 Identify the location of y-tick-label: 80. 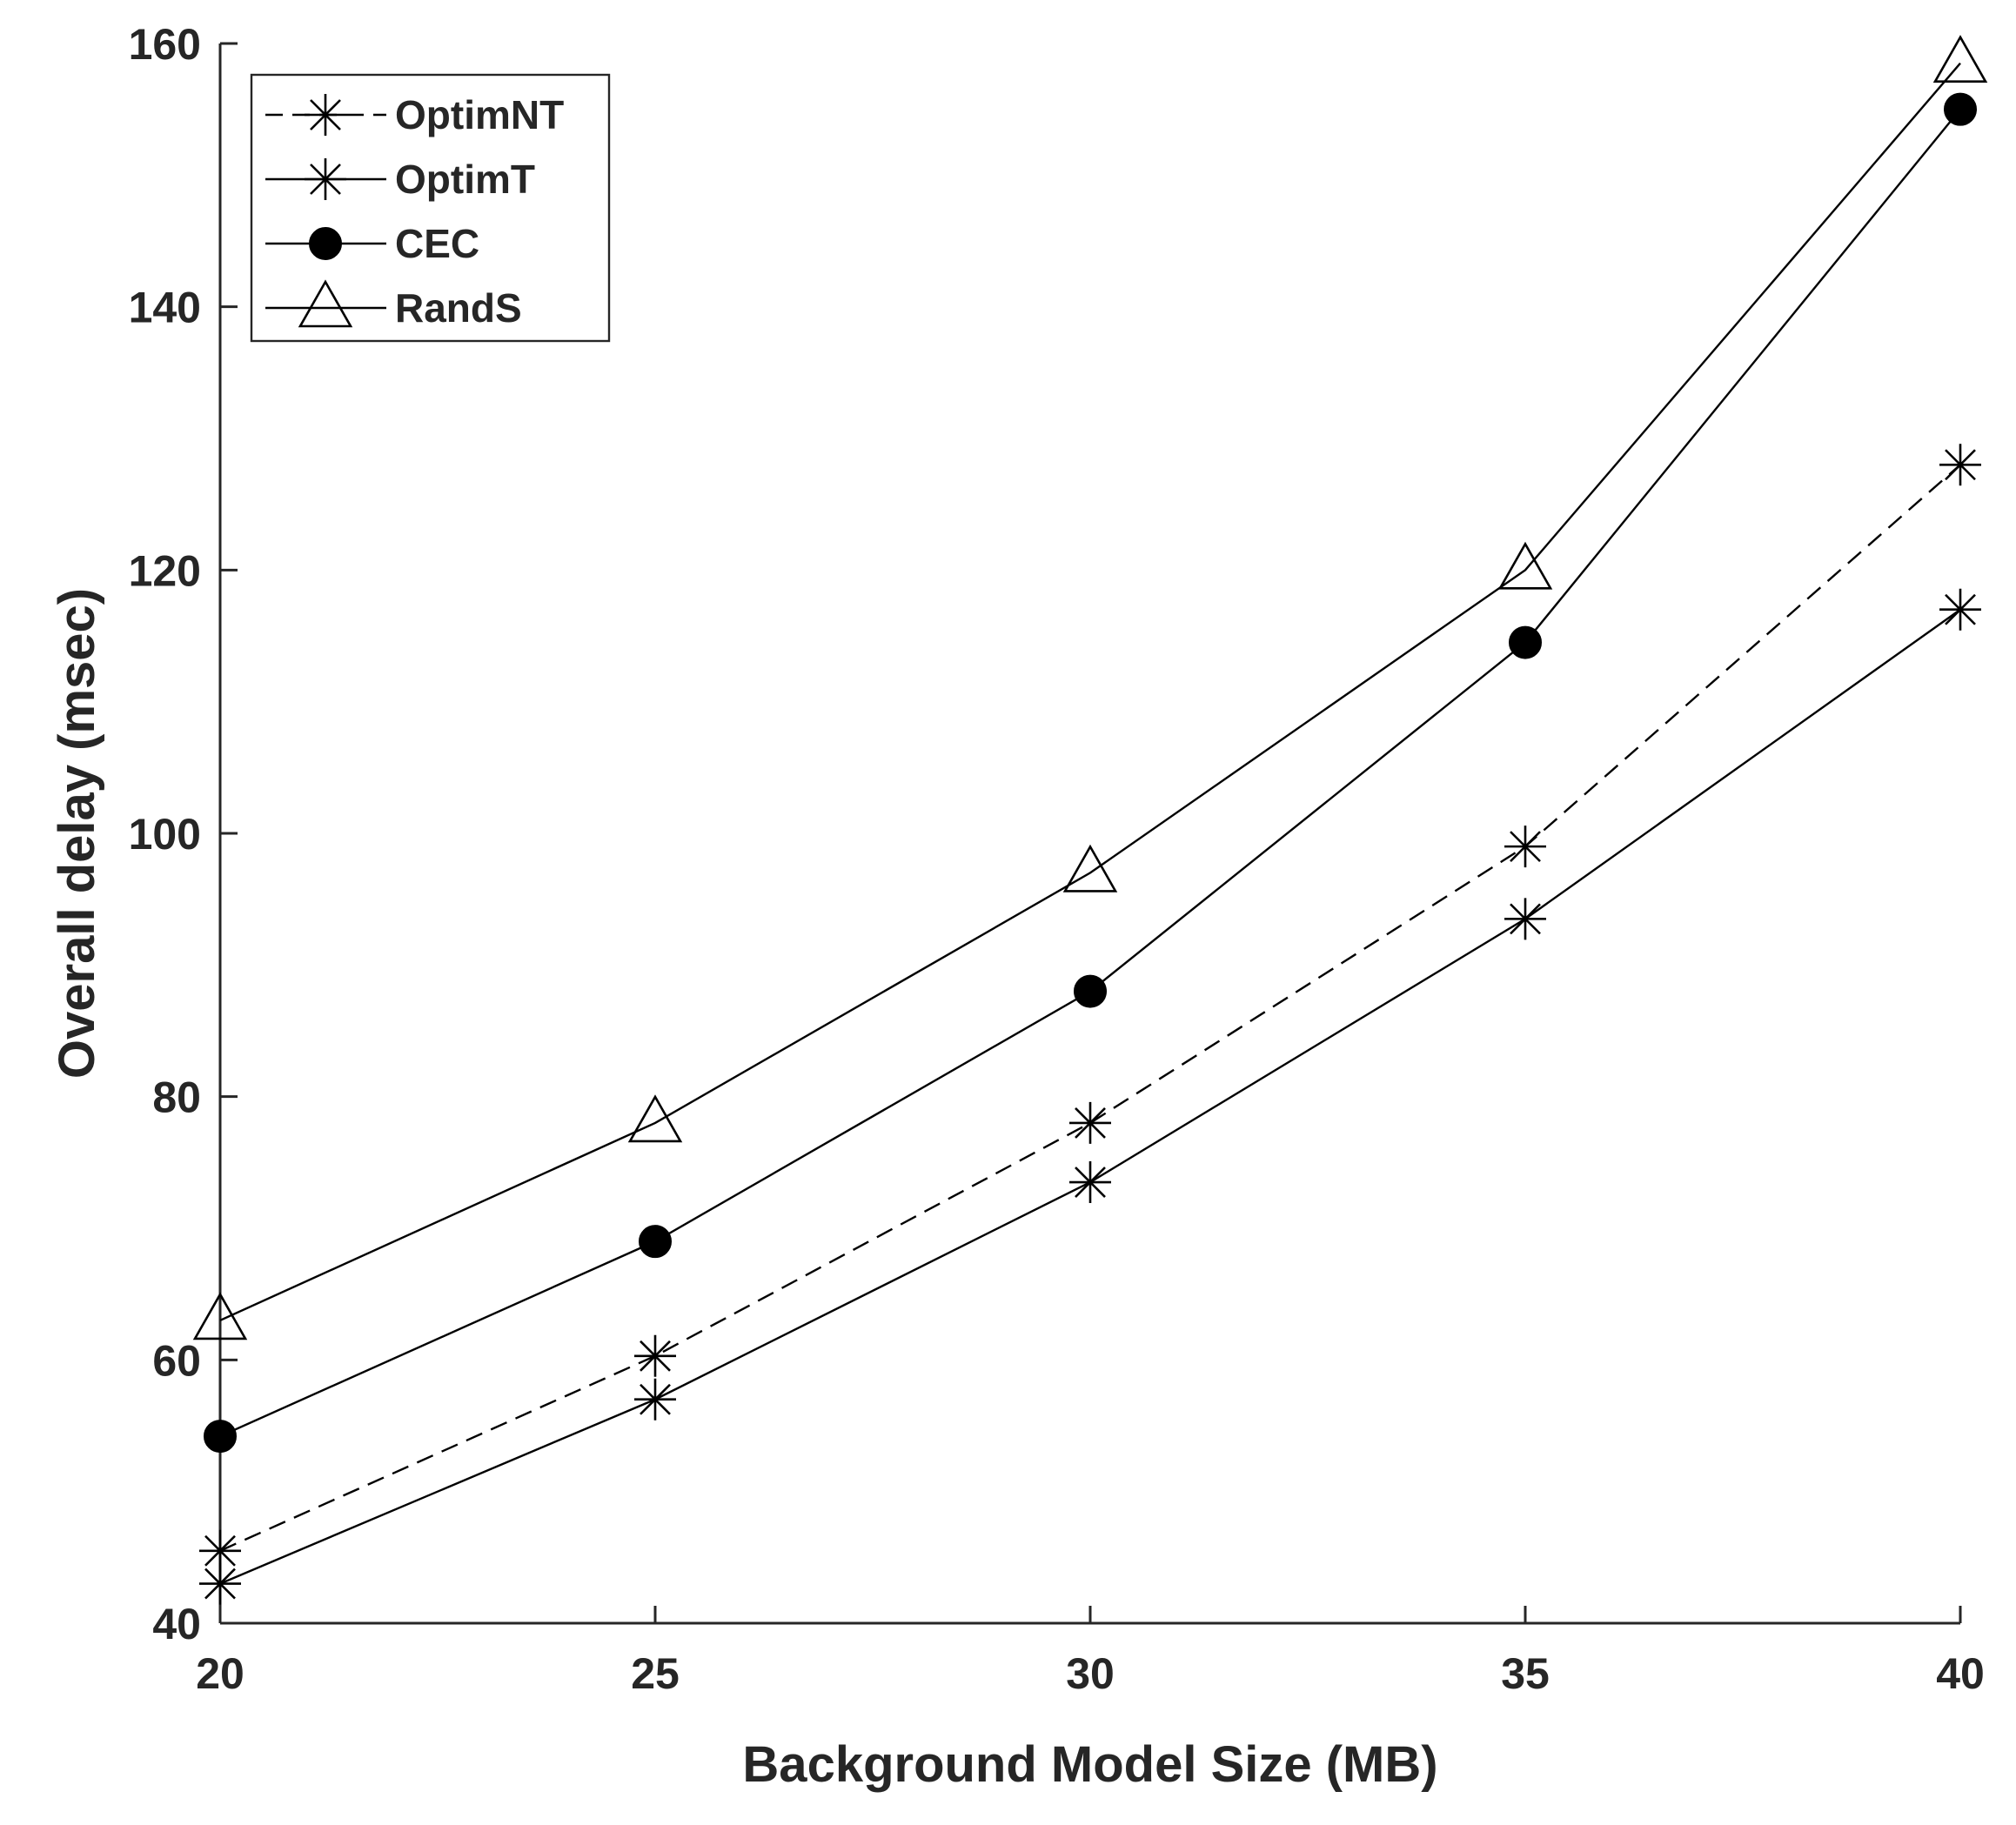
(176, 1097).